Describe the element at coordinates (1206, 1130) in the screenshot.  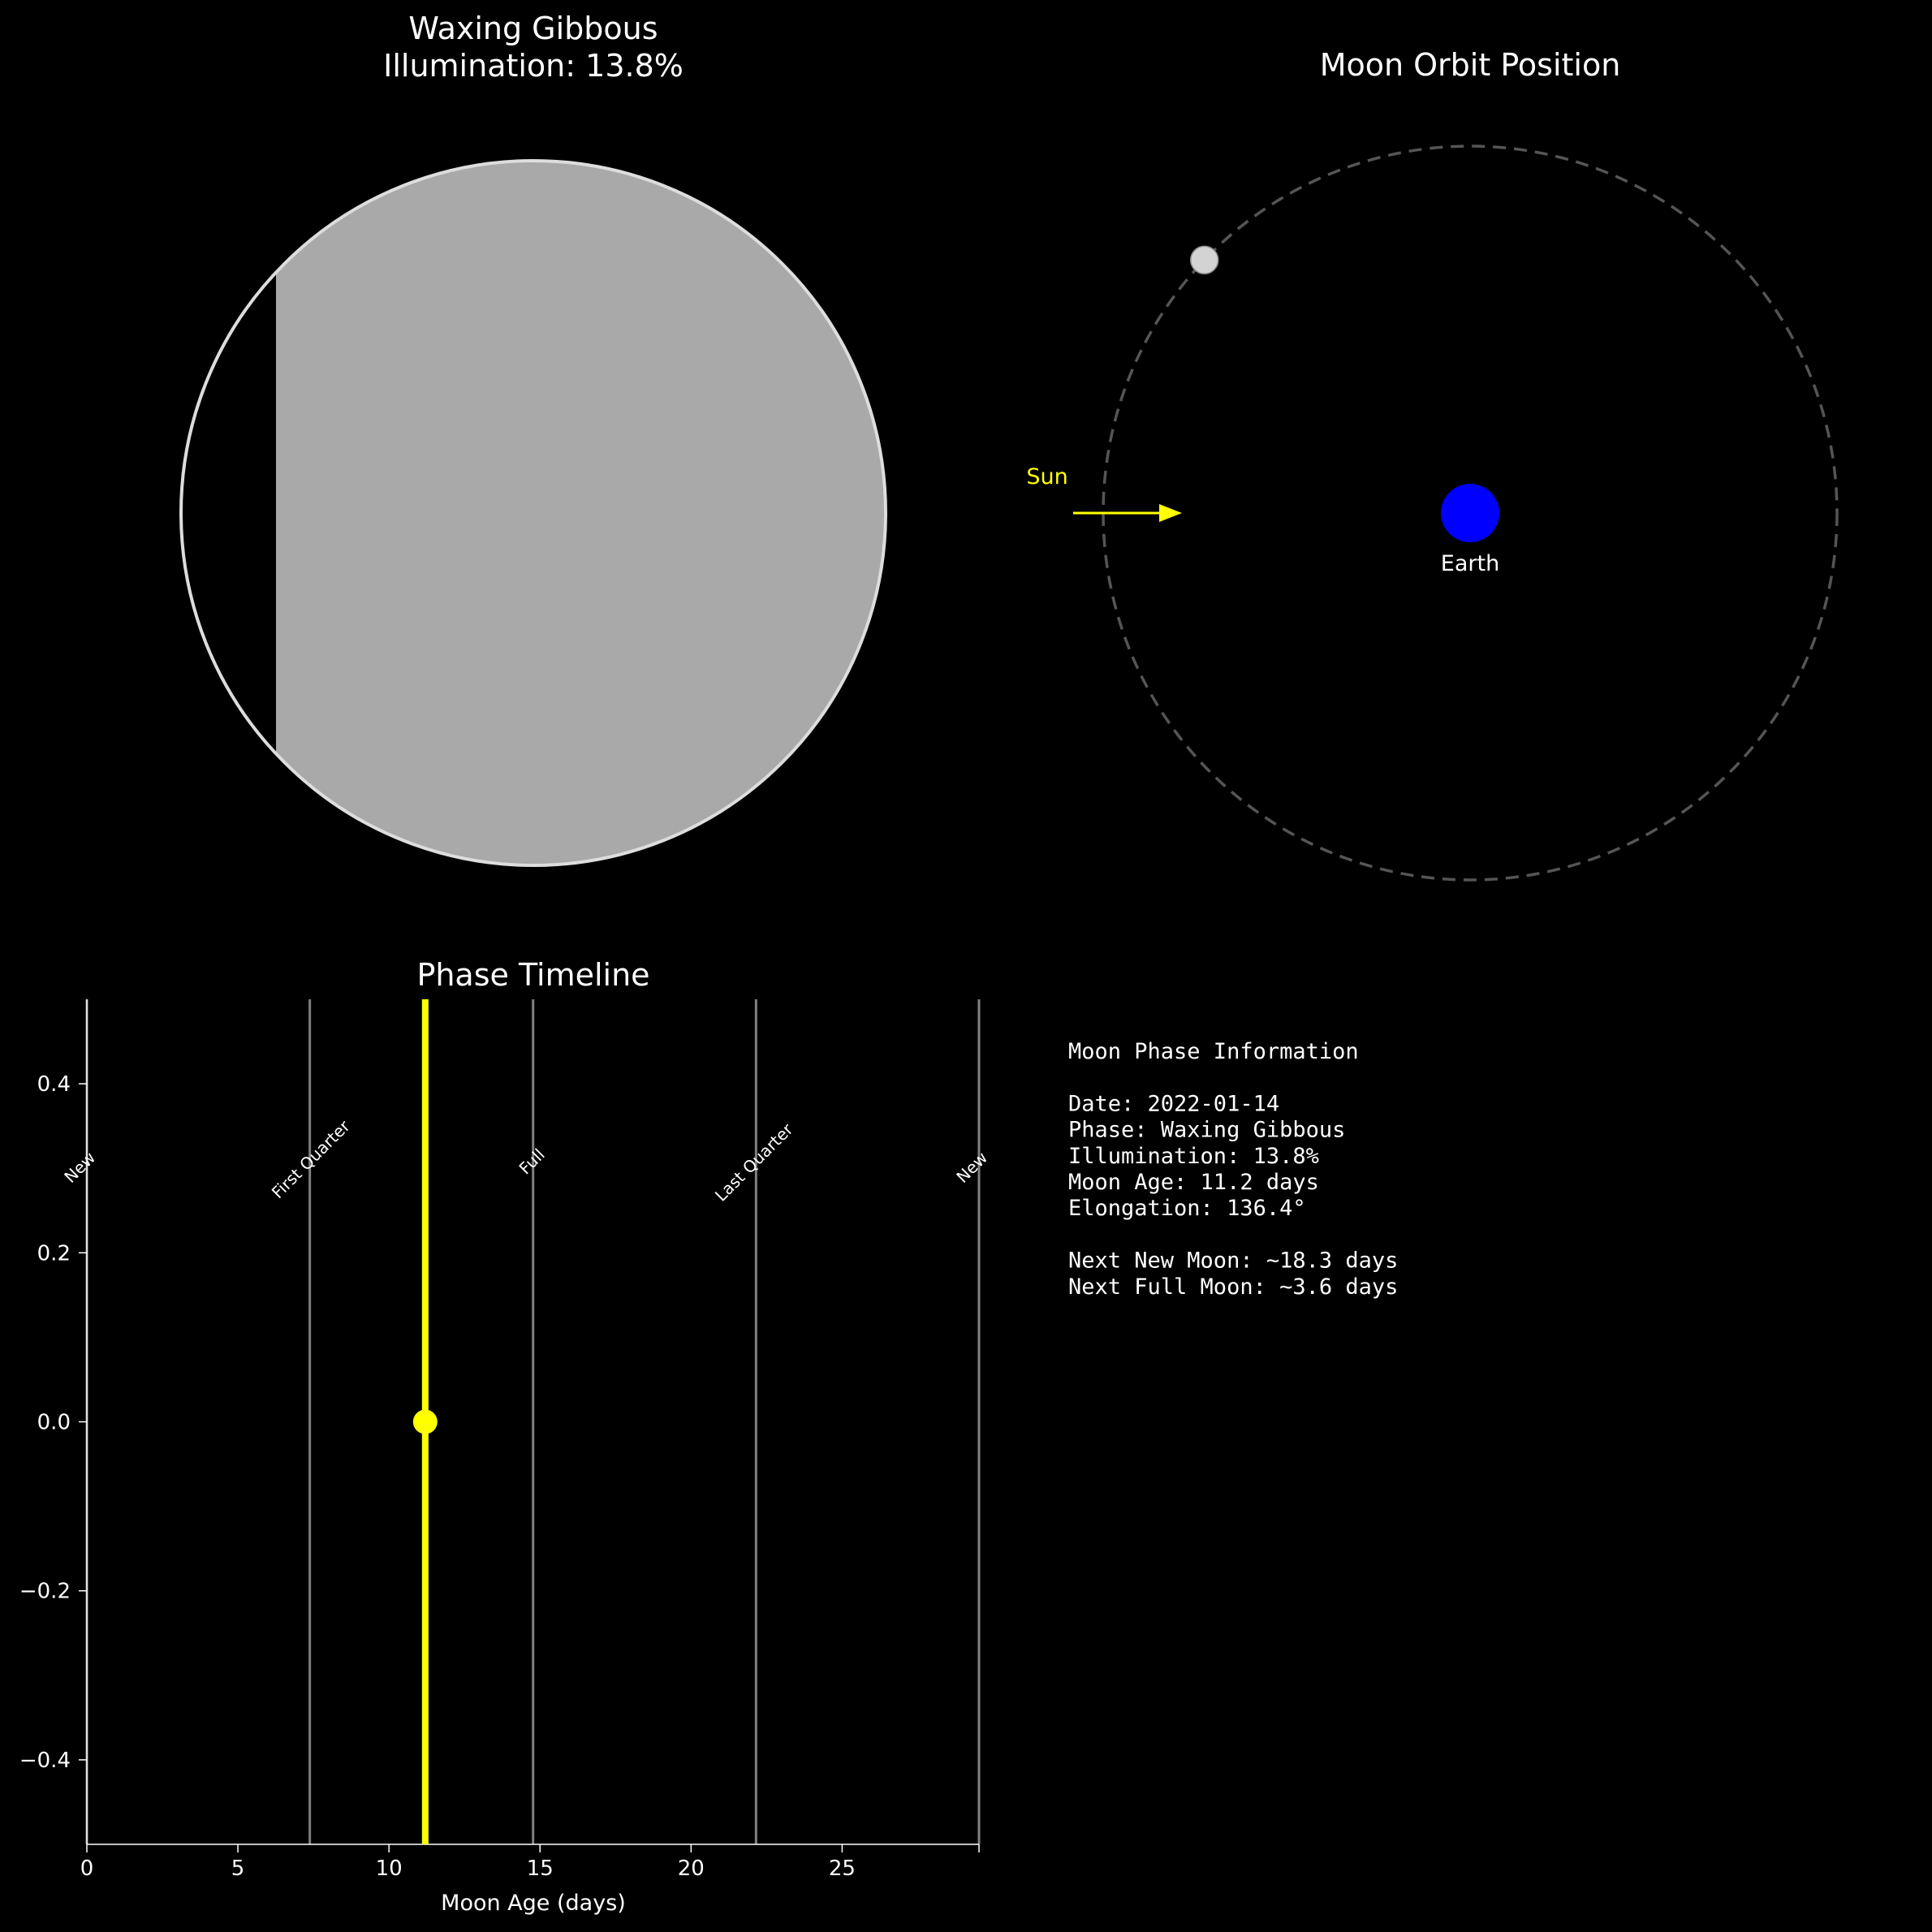
I see `info-line-3: Phase: Waxing Gibbous` at that location.